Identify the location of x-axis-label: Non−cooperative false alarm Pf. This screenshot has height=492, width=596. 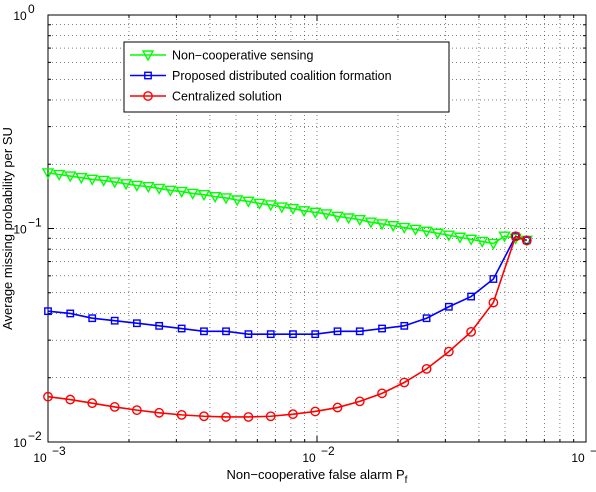
(317, 476).